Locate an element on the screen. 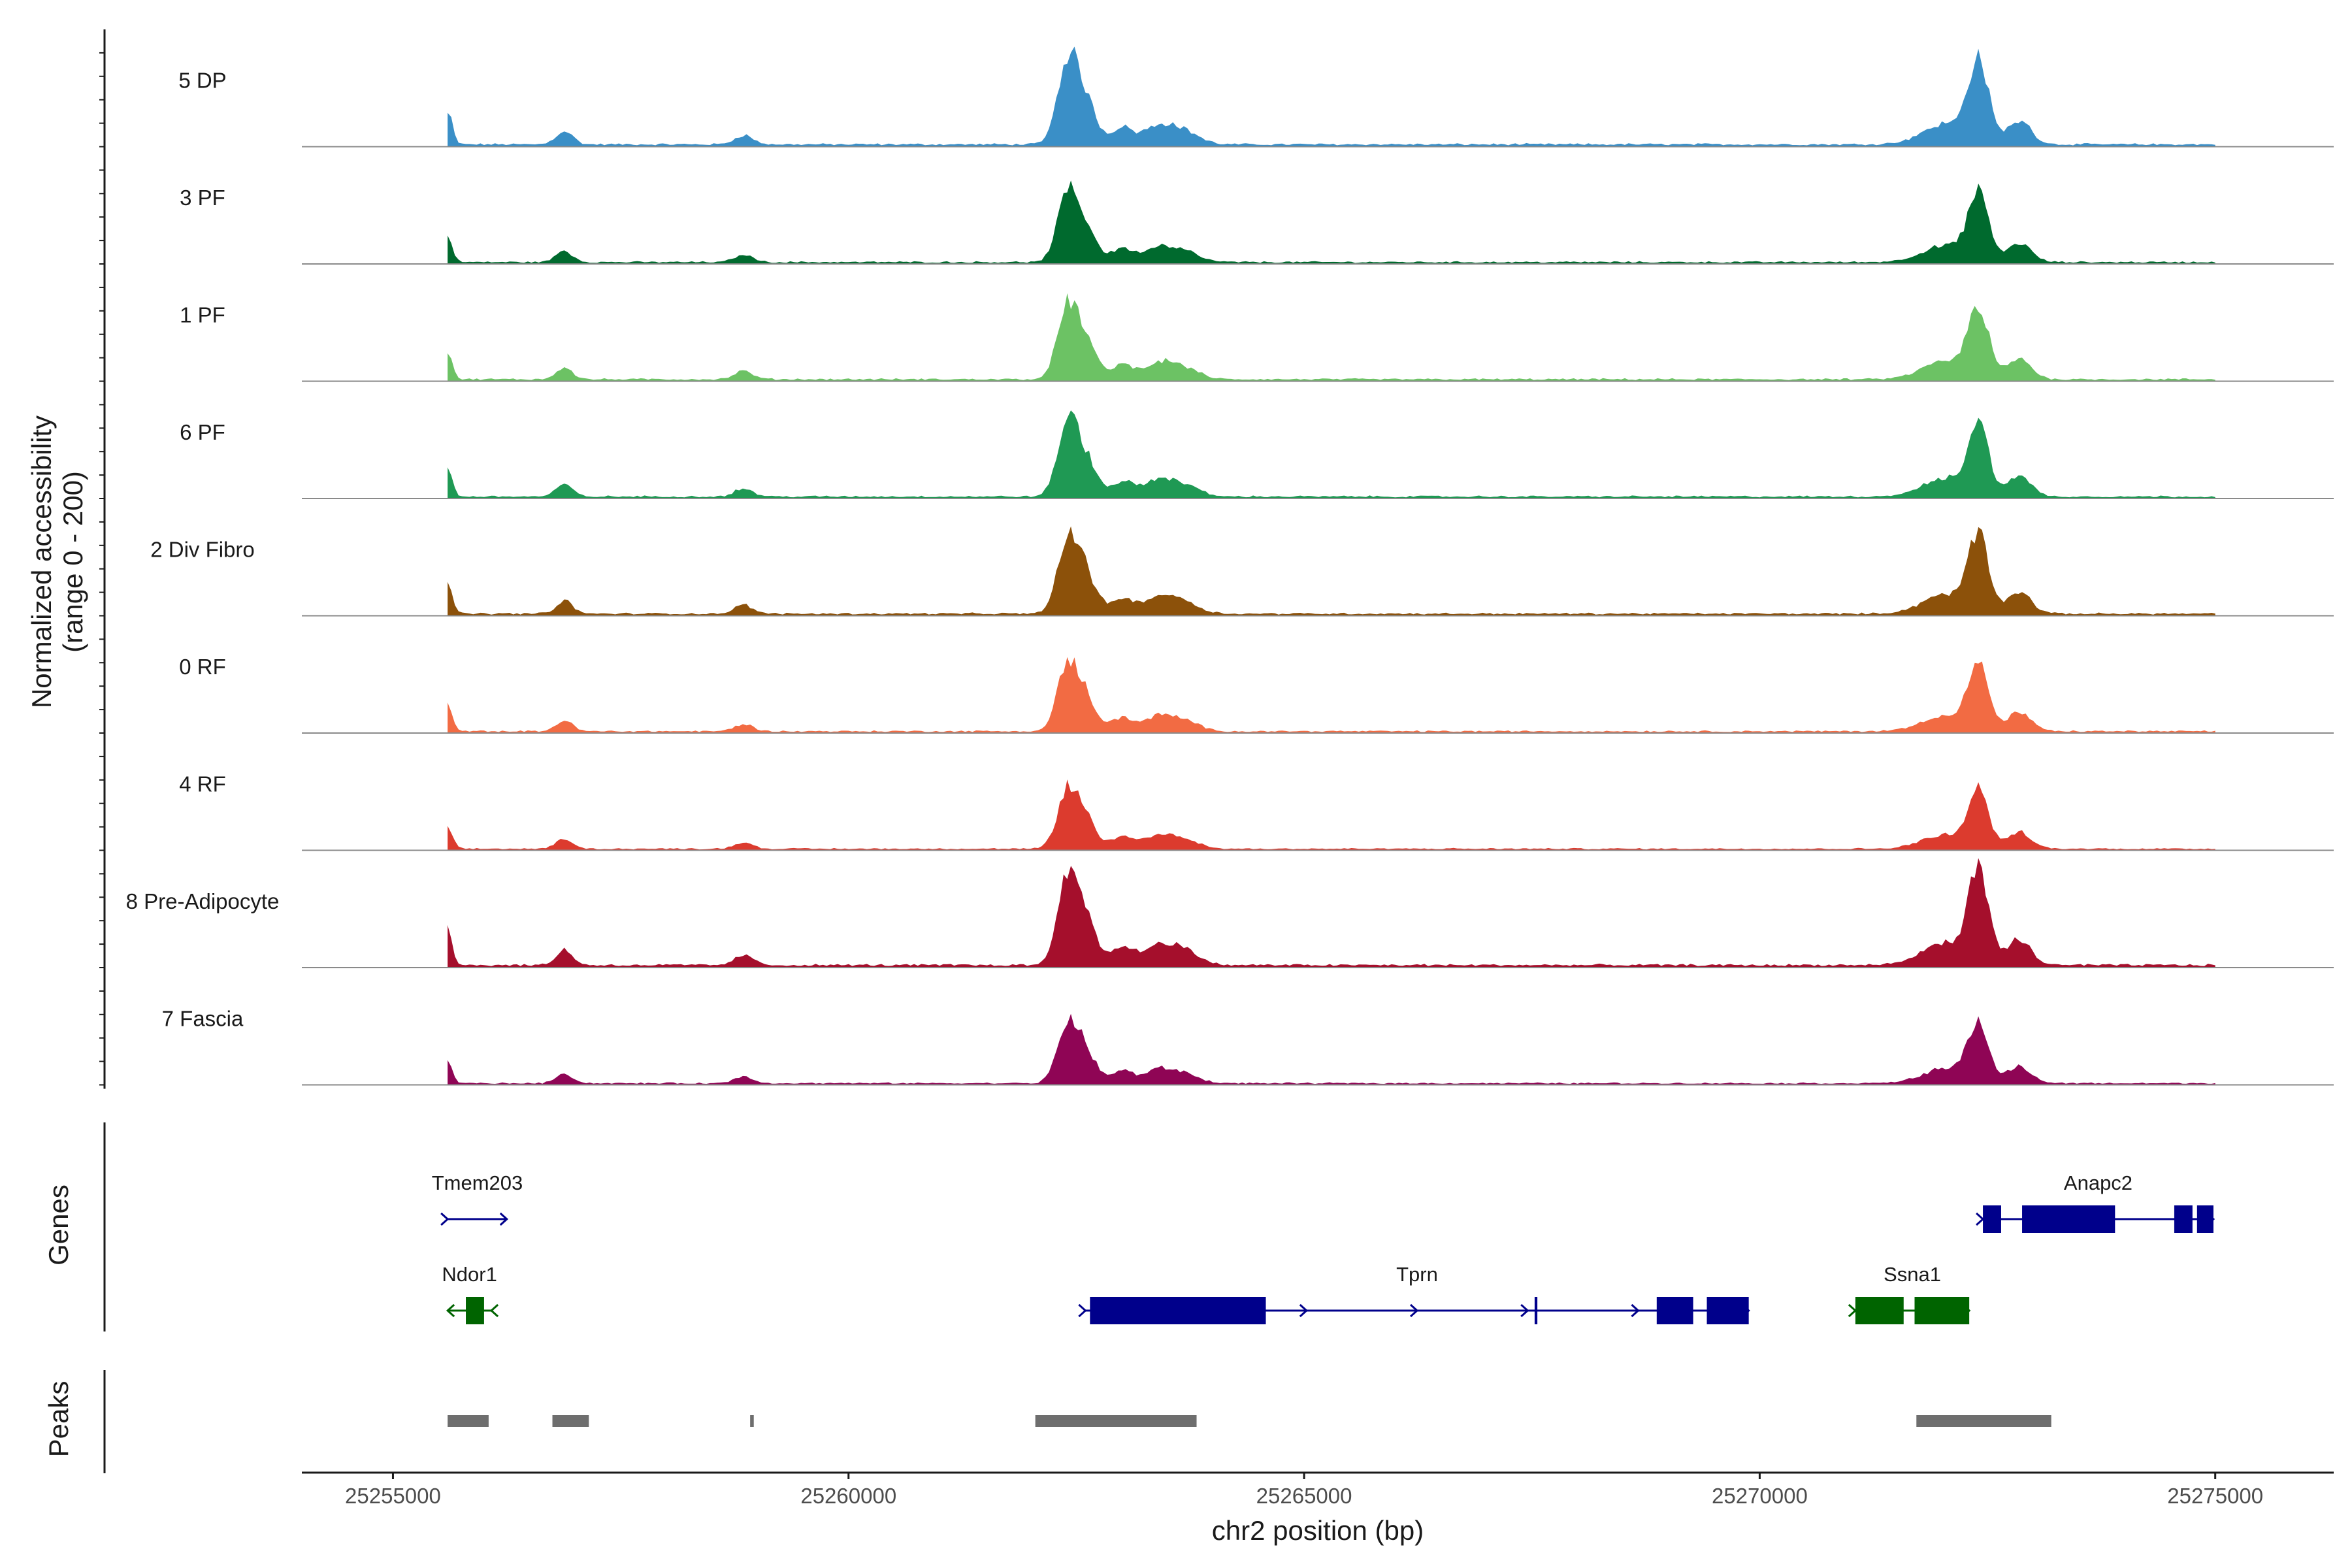 This screenshot has height=1568, width=2352. track-7: 8 Pre-Adipocyte is located at coordinates (1230, 913).